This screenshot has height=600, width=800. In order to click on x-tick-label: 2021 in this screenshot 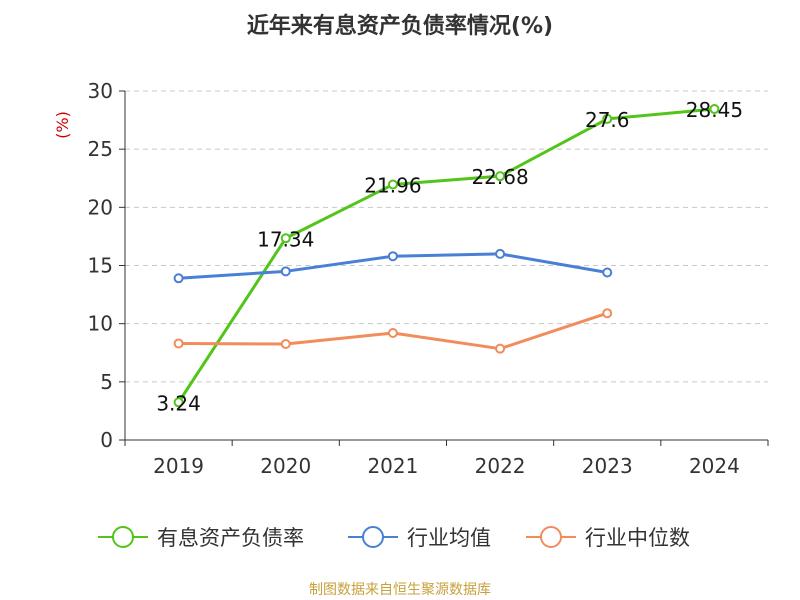, I will do `click(392, 466)`.